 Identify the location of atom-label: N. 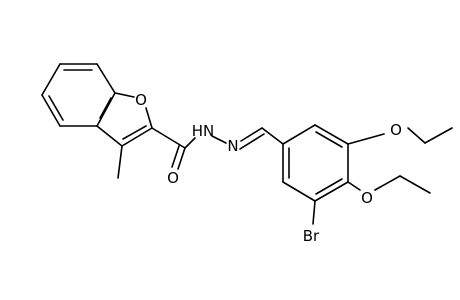
(232, 146).